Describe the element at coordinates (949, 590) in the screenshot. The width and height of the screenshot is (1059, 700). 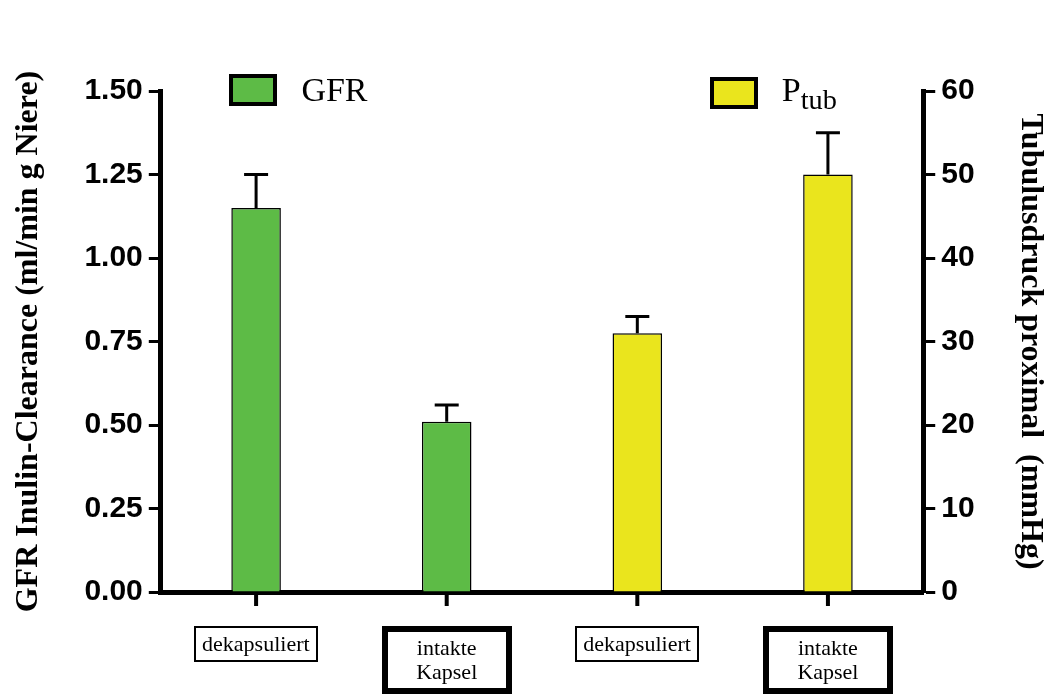
I see `y2-tick-label: 0` at that location.